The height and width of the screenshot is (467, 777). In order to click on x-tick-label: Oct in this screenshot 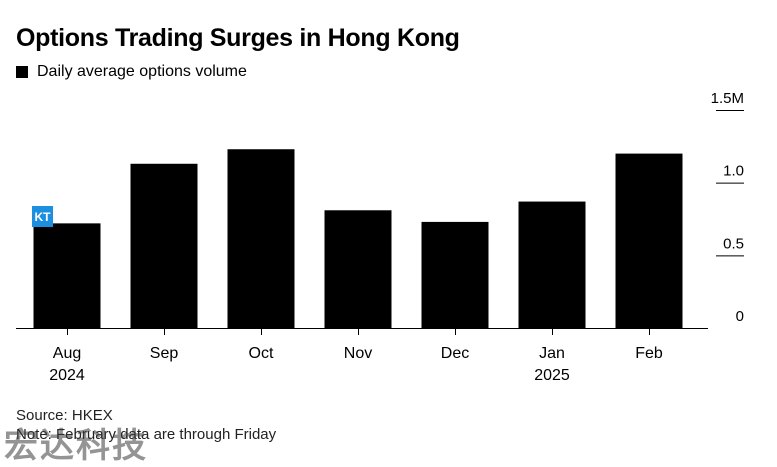, I will do `click(261, 353)`.